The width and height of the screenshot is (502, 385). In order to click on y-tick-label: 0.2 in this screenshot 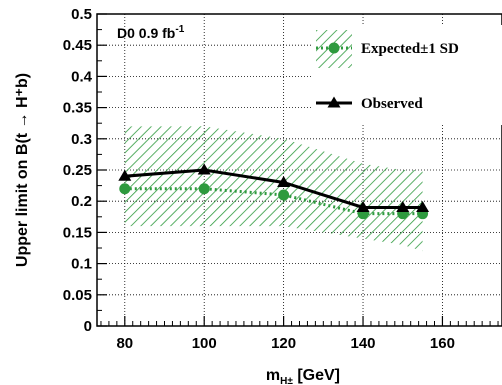, I will do `click(81, 201)`.